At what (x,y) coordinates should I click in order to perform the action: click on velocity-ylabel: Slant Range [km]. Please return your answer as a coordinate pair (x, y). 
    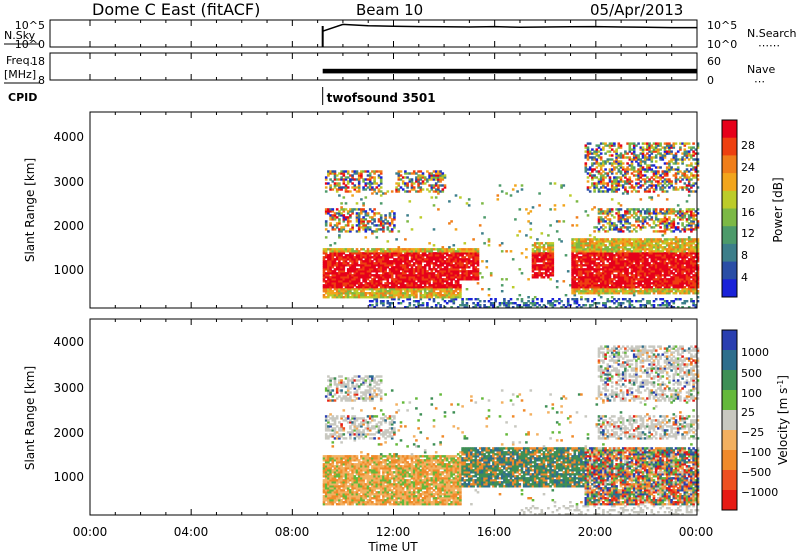
    Looking at the image, I should click on (30, 418).